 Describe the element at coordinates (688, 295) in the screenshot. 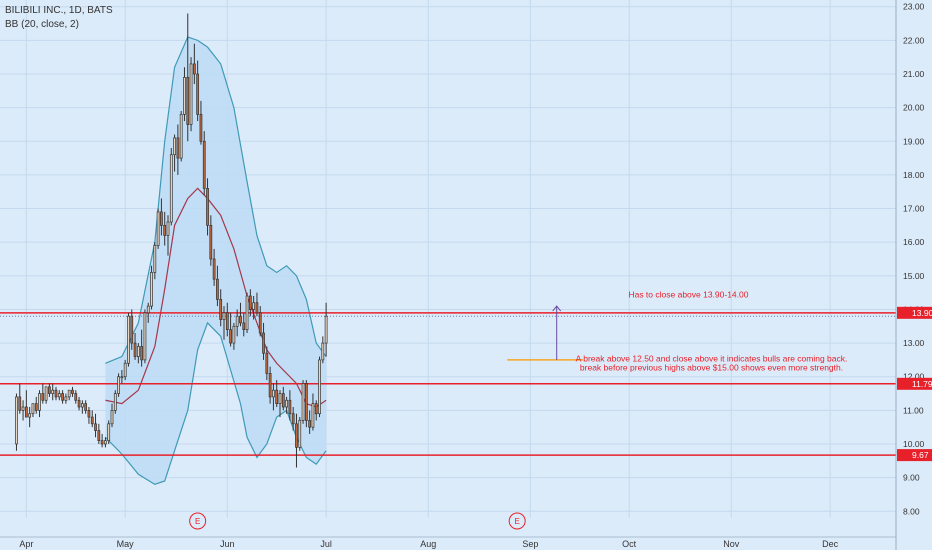

I see `annotation-text: Has to close above 13.90-14.00` at that location.